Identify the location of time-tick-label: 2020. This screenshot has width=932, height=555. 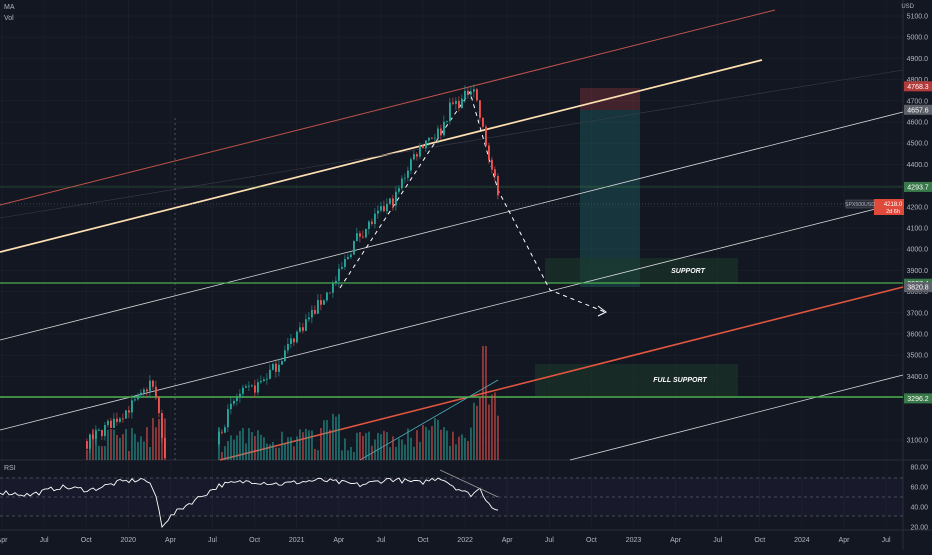
(129, 540).